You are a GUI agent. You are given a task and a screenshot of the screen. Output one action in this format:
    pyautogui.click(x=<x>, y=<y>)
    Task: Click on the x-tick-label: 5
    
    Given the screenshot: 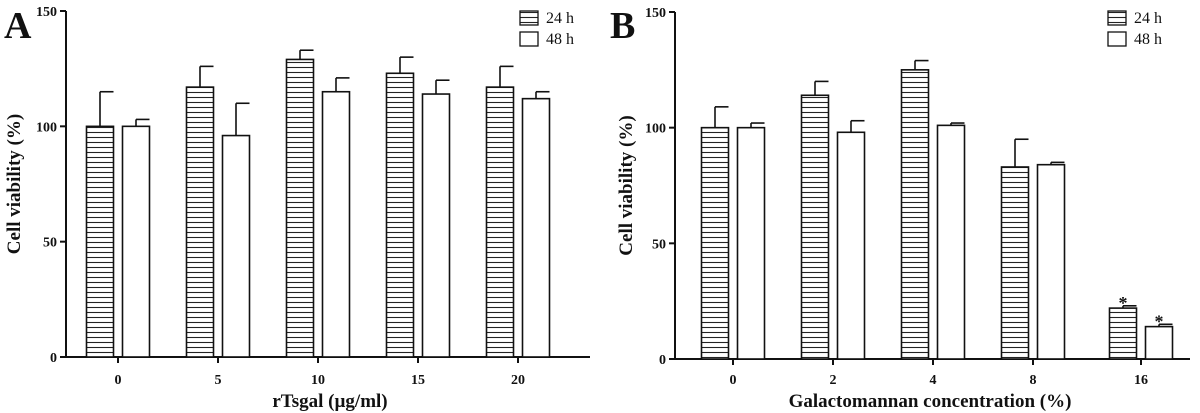 What is the action you would take?
    pyautogui.click(x=218, y=380)
    